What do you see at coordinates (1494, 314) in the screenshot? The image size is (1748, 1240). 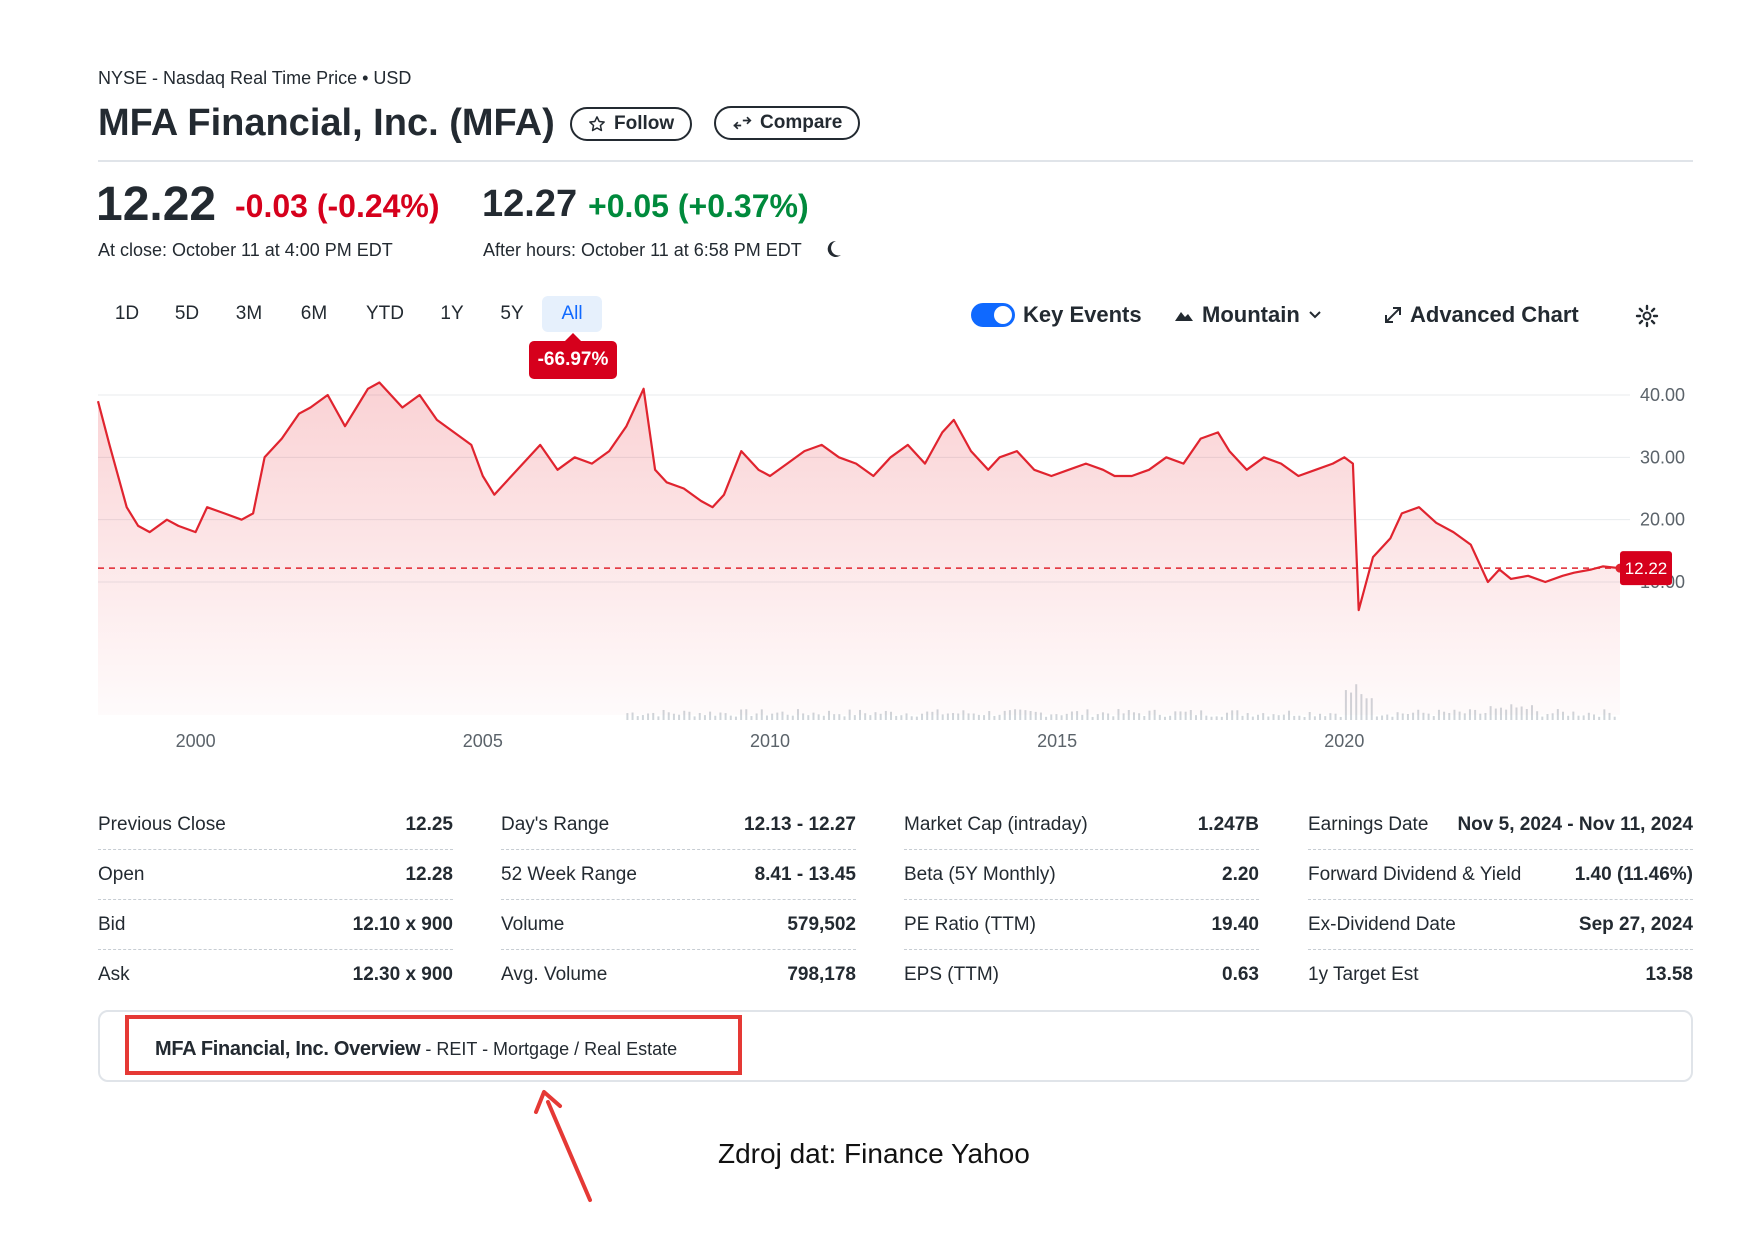 I see `advanced-chart-label: Advanced Chart` at bounding box center [1494, 314].